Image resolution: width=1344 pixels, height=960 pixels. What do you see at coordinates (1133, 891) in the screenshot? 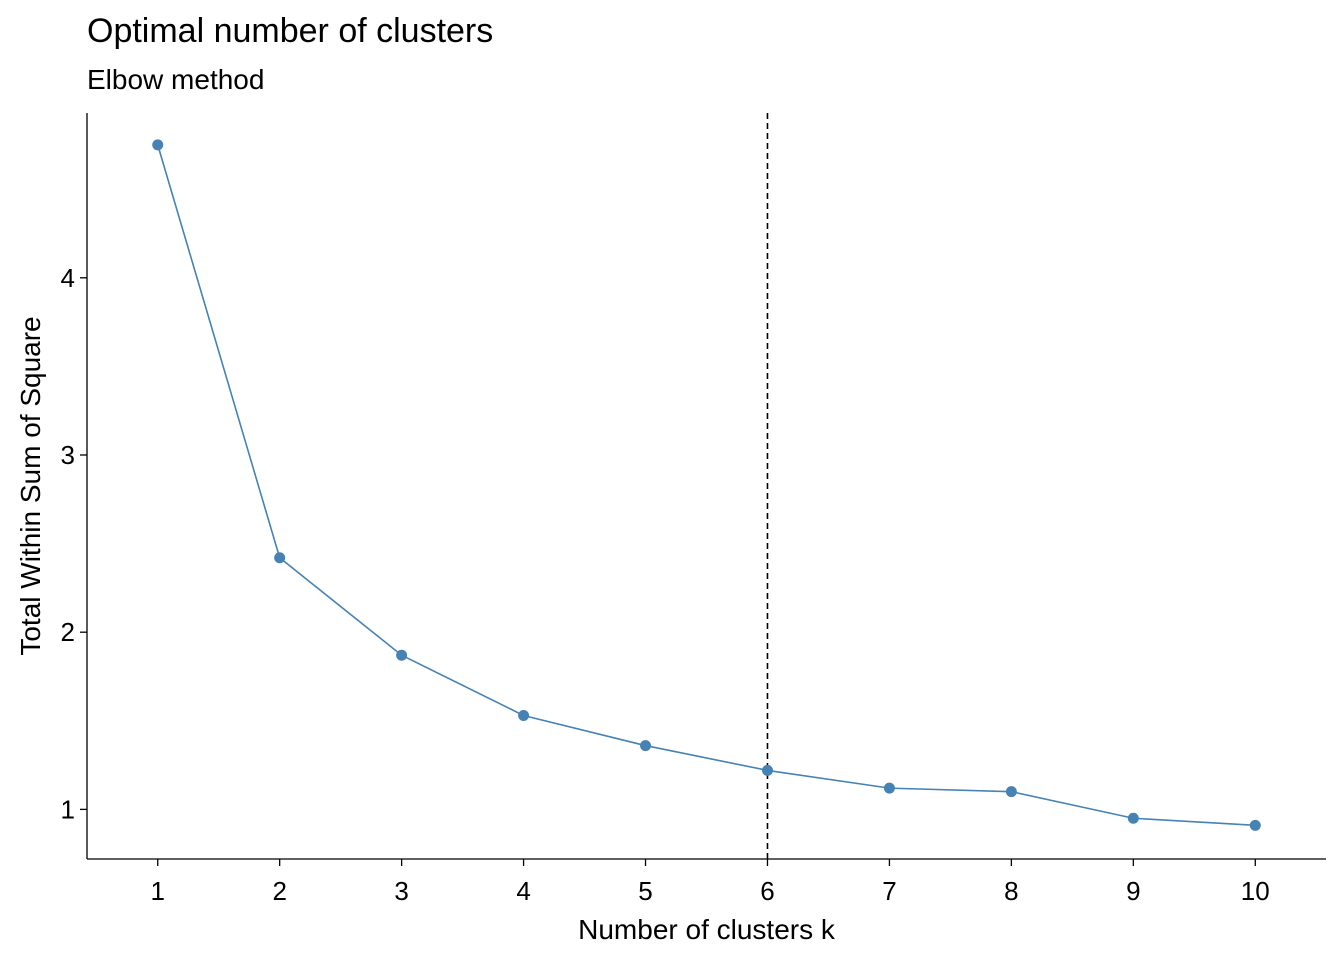
I see `x-tick-label: 9` at bounding box center [1133, 891].